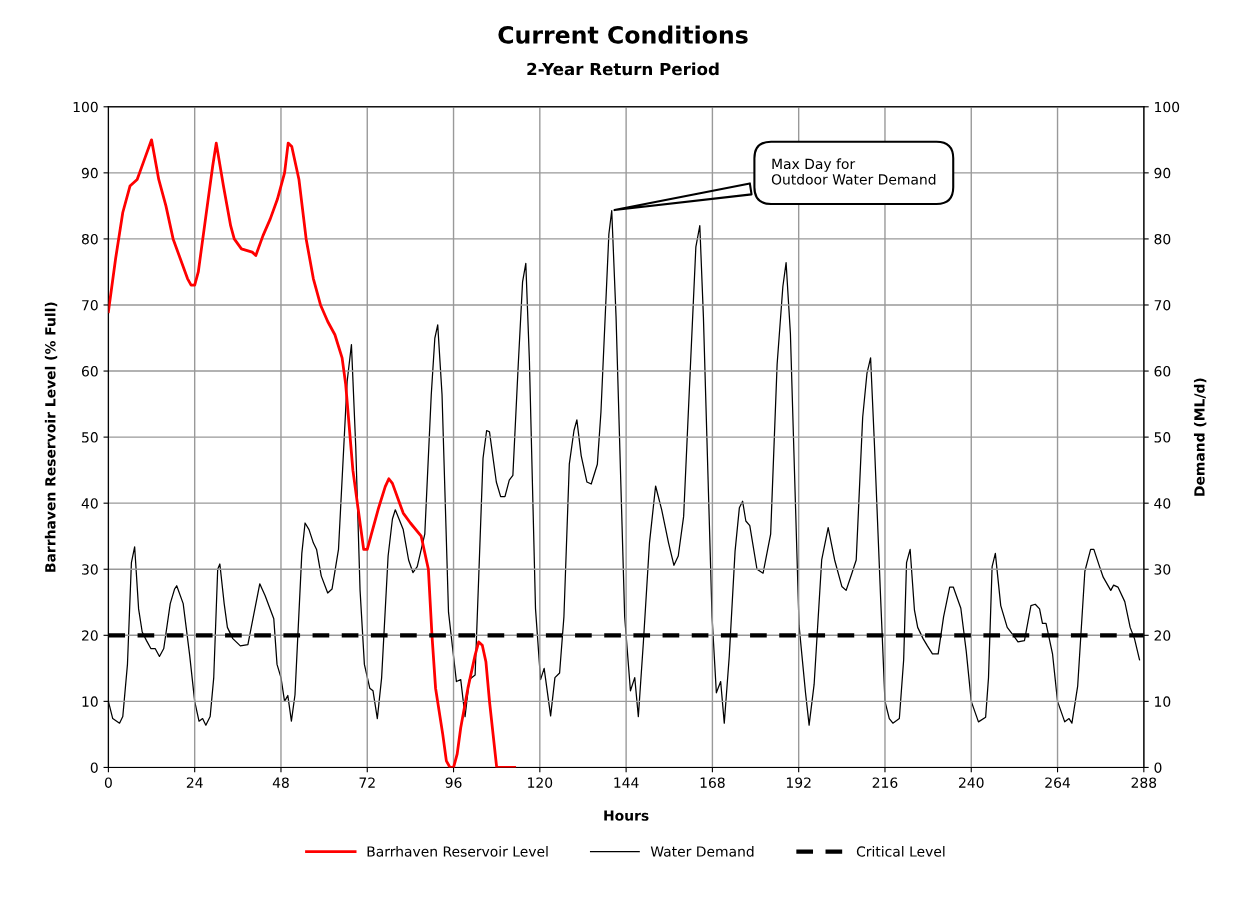 The image size is (1246, 905). I want to click on y-tick-label: 50, so click(90, 437).